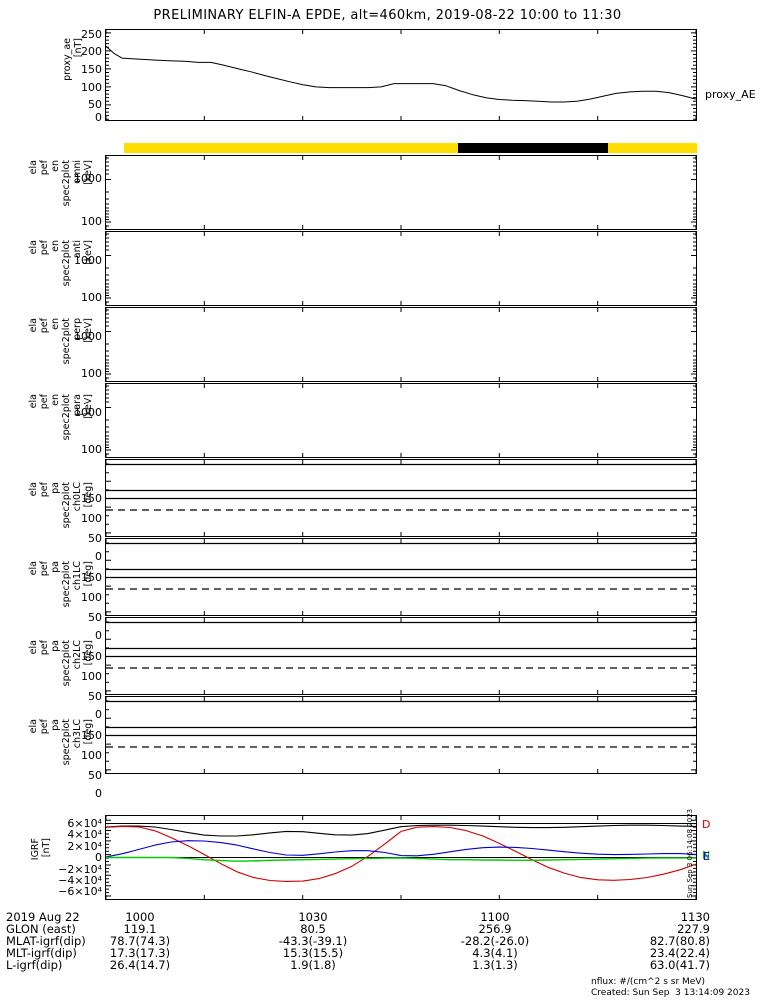  I want to click on panel-para, so click(401, 420).